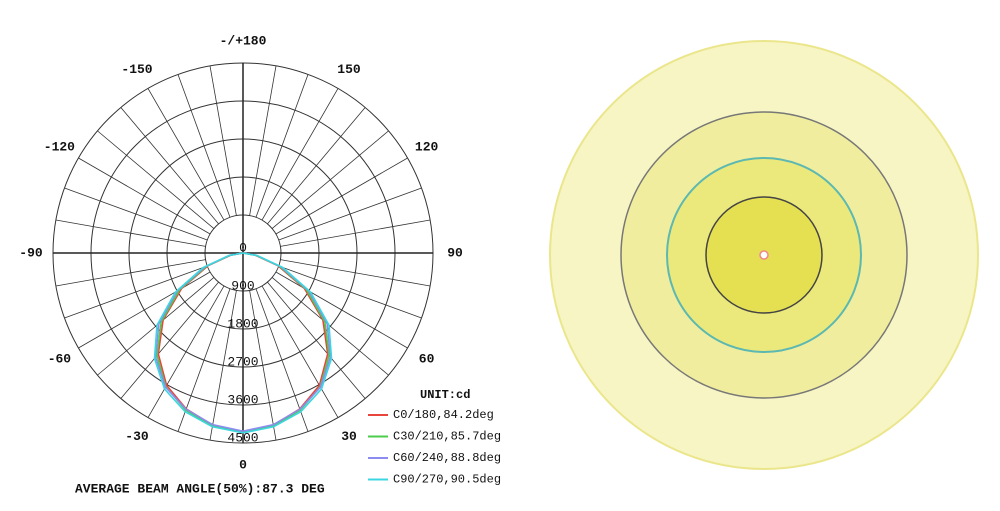 This screenshot has height=511, width=1000. What do you see at coordinates (242, 399) in the screenshot?
I see `radial-tick-label: 3600` at bounding box center [242, 399].